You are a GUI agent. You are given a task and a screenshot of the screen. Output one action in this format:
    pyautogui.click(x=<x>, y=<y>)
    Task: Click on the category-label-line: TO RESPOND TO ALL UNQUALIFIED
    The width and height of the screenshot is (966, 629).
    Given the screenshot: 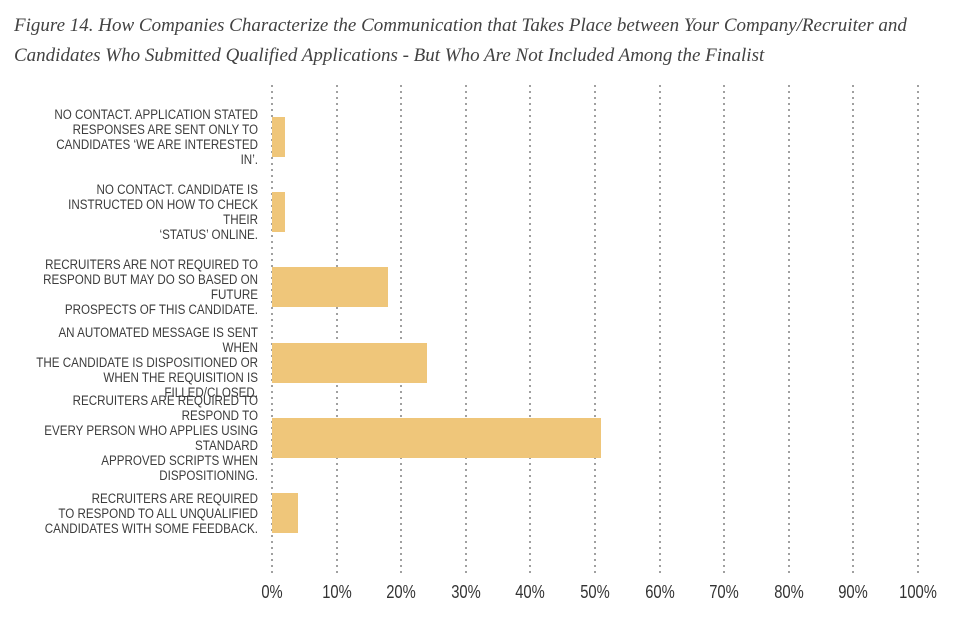 What is the action you would take?
    pyautogui.click(x=158, y=513)
    